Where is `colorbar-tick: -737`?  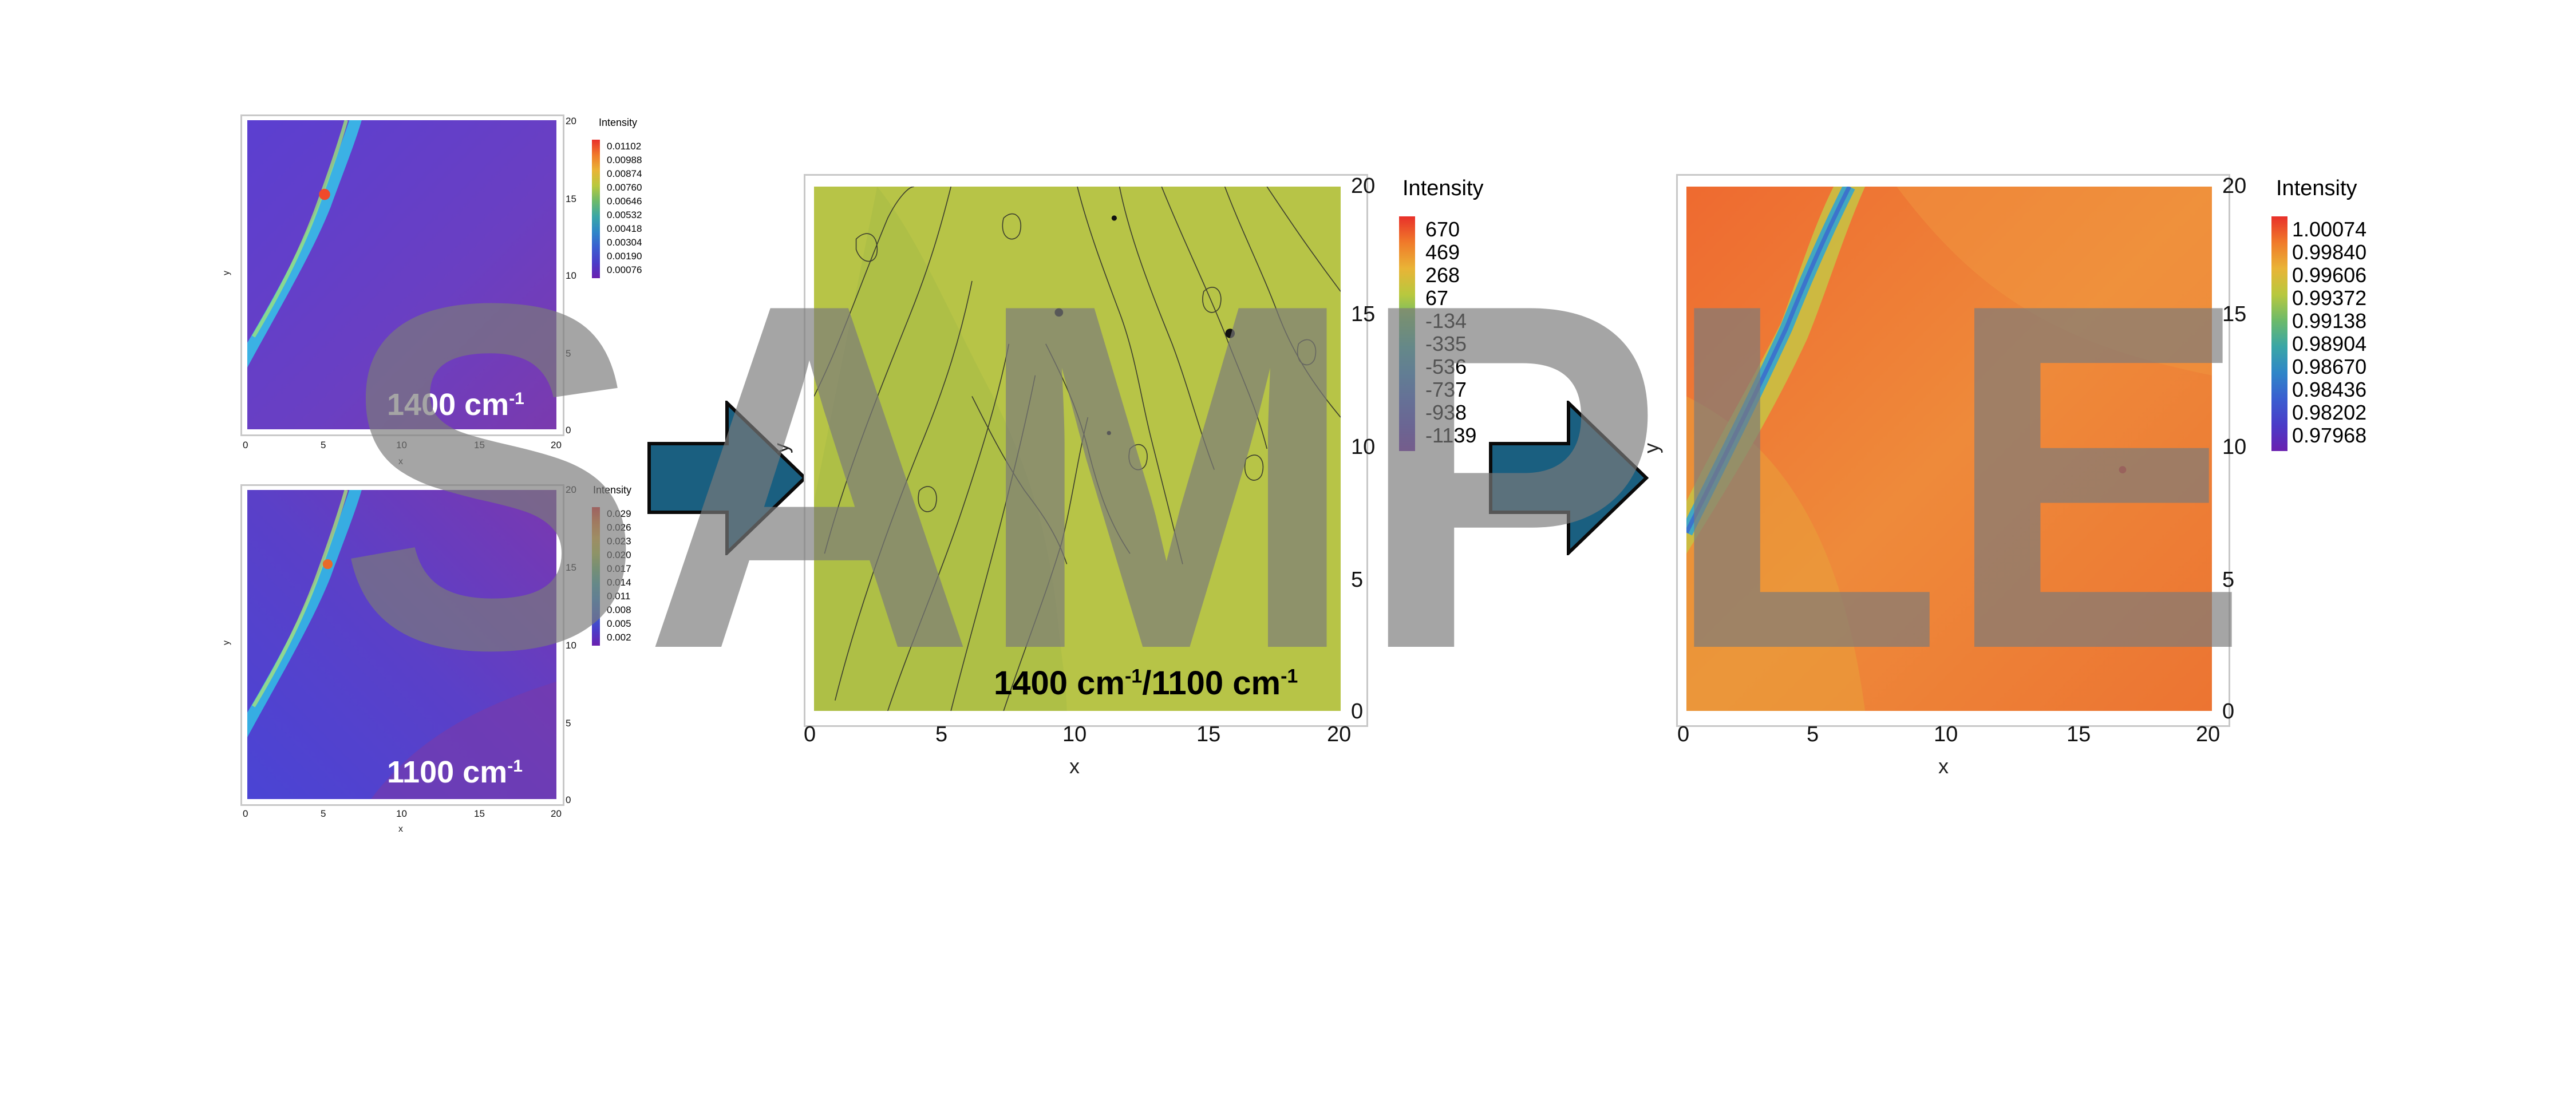
colorbar-tick: -737 is located at coordinates (1446, 389).